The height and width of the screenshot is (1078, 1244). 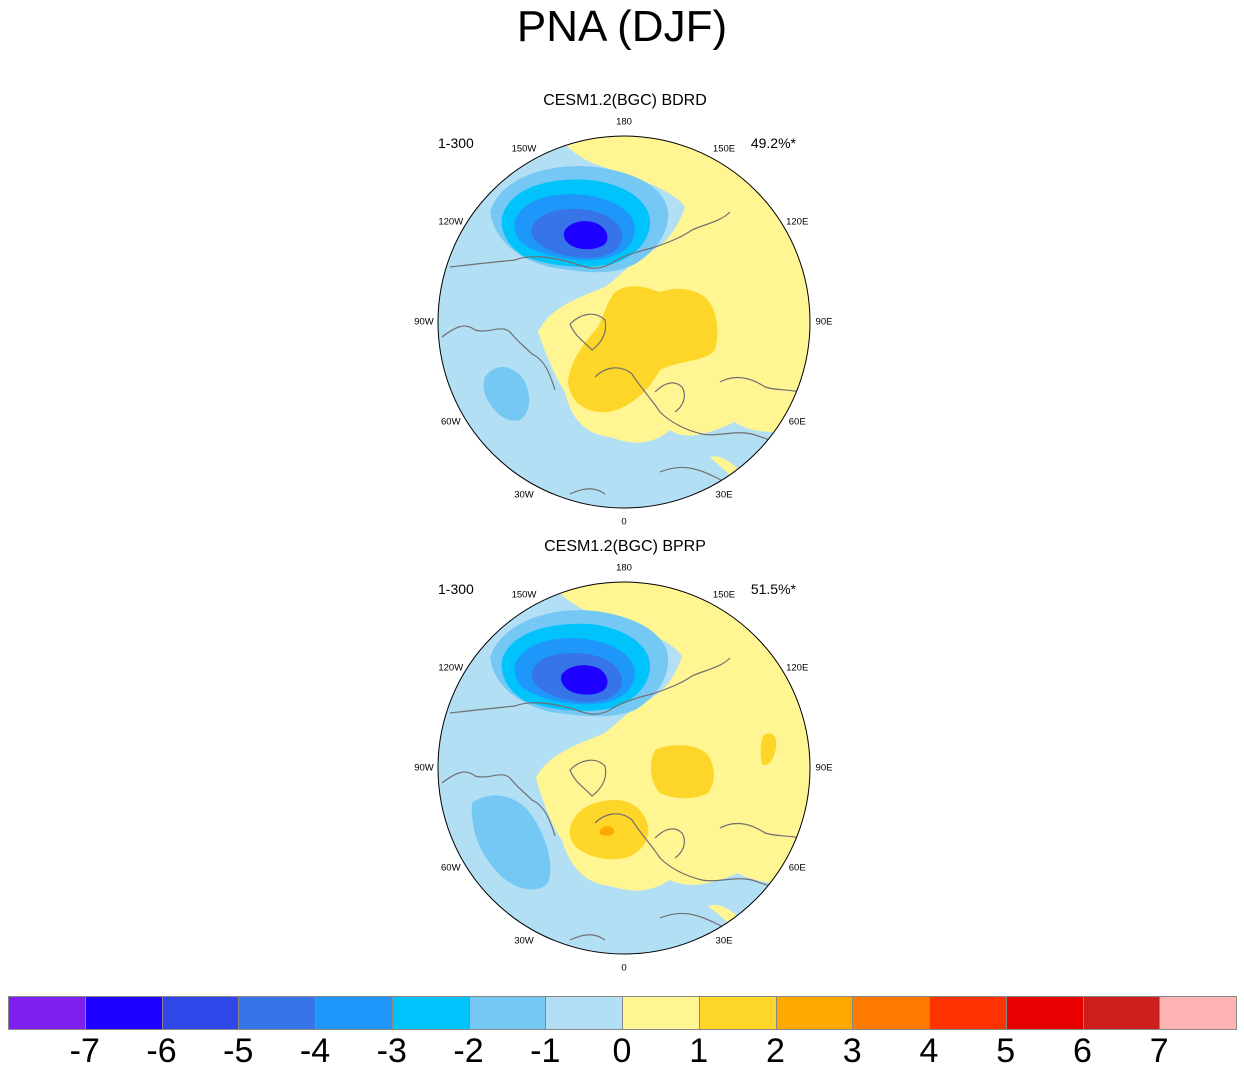 I want to click on colorbar-tick-label: -7, so click(x=84, y=1051).